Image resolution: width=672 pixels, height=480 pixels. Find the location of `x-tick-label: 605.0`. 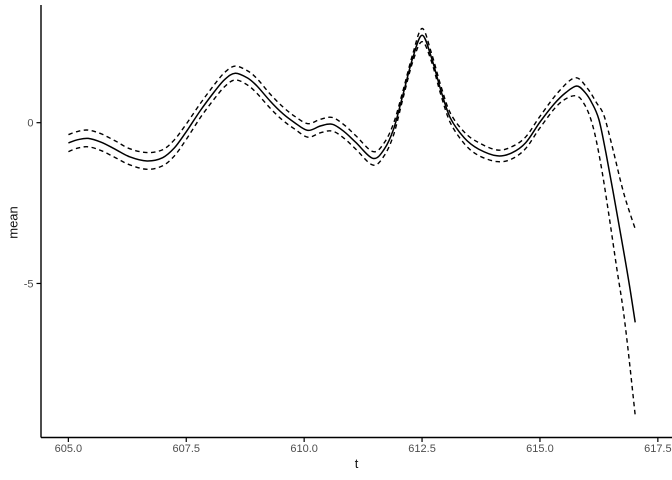

x-tick-label: 605.0 is located at coordinates (69, 449).